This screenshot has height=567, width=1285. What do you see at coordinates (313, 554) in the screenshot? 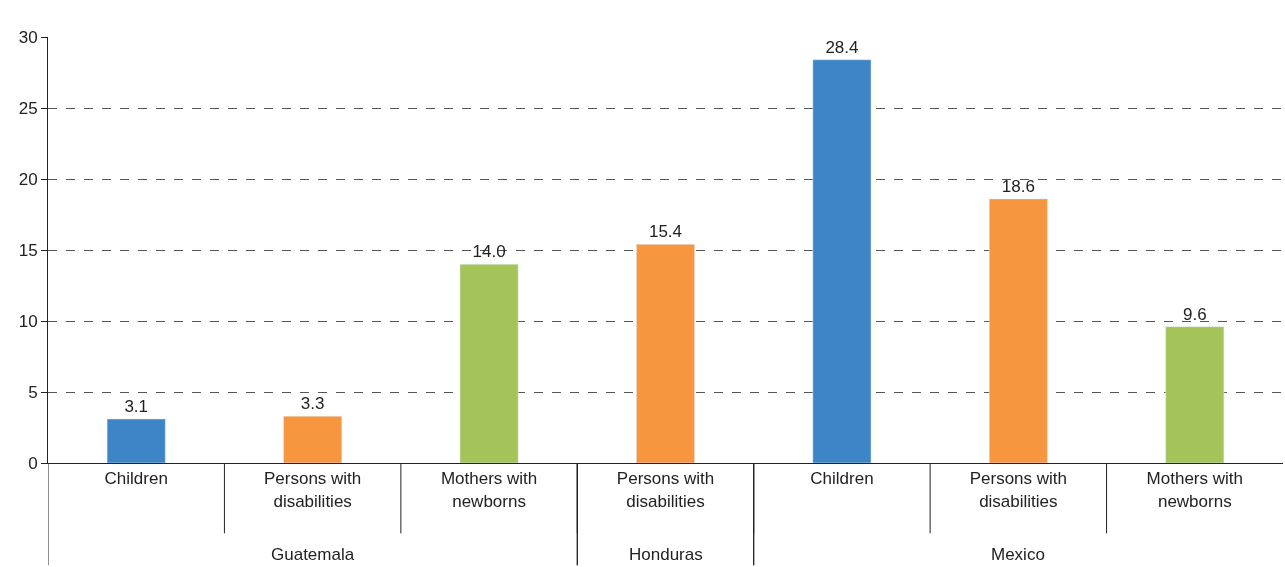
I see `text: Guatemala` at bounding box center [313, 554].